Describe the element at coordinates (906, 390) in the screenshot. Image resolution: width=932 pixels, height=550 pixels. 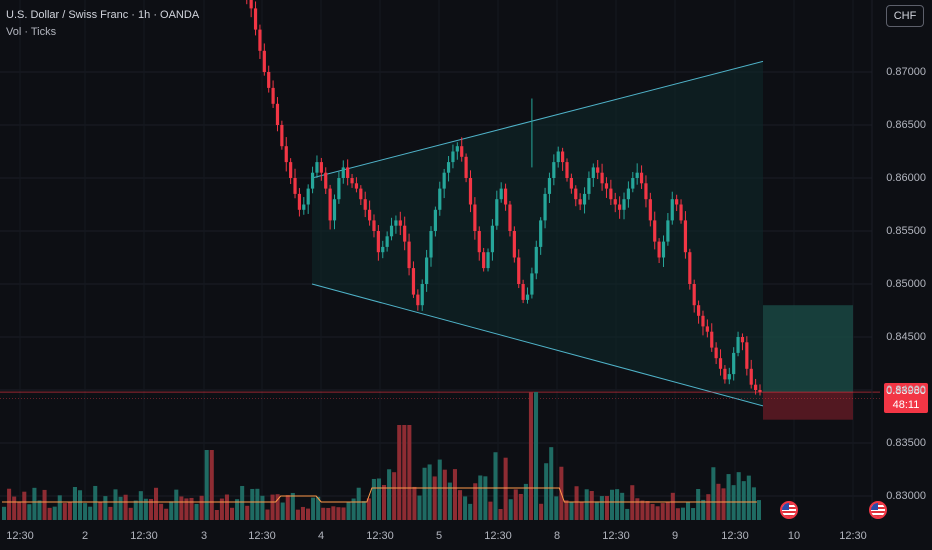
I see `price-tick-label: 0.84000` at that location.